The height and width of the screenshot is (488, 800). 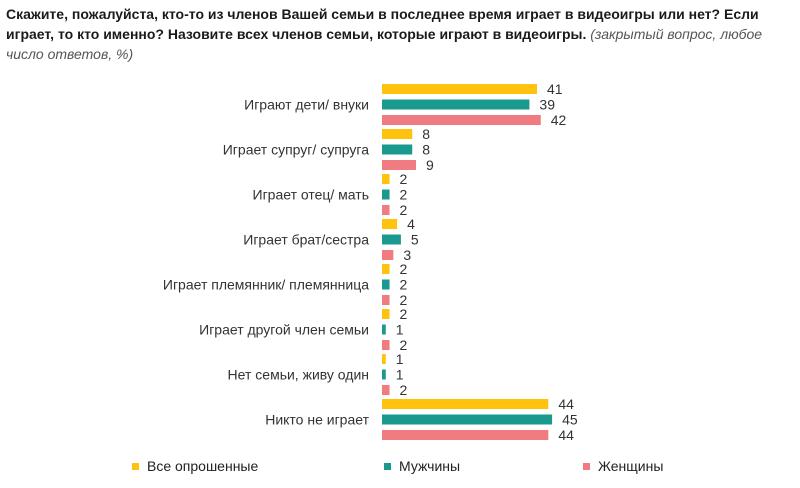 I want to click on legend-item-women: Женщины, so click(x=623, y=466).